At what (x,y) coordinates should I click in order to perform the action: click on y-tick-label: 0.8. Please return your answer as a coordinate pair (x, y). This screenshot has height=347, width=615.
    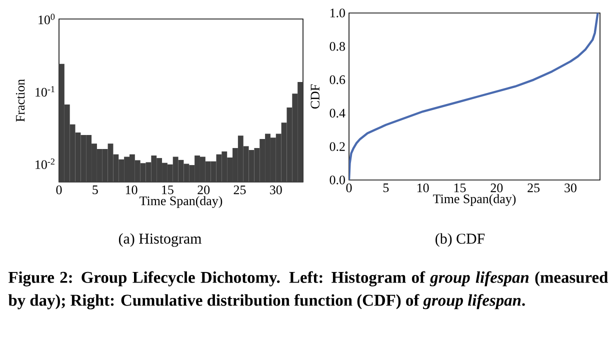
    Looking at the image, I should click on (337, 46).